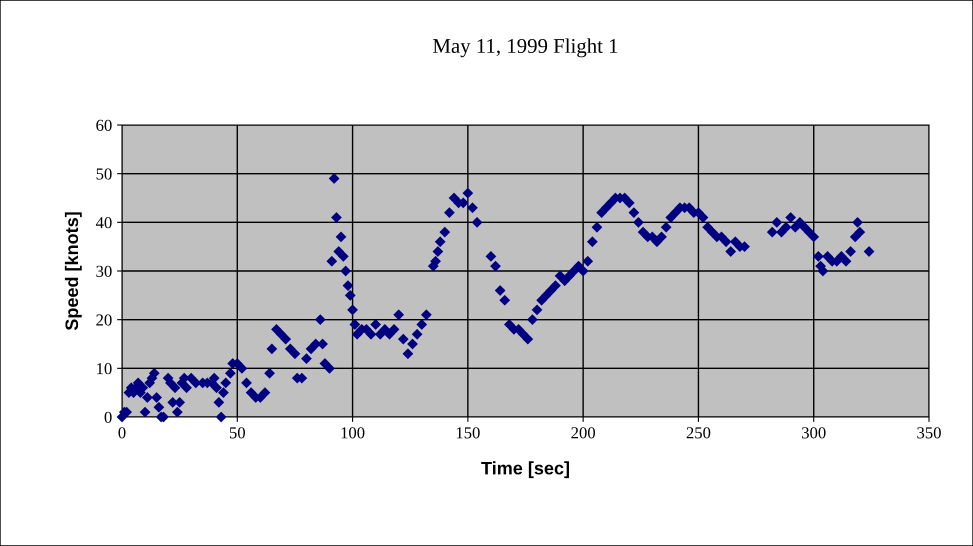 The width and height of the screenshot is (973, 546). I want to click on y-tick-label: 0, so click(108, 417).